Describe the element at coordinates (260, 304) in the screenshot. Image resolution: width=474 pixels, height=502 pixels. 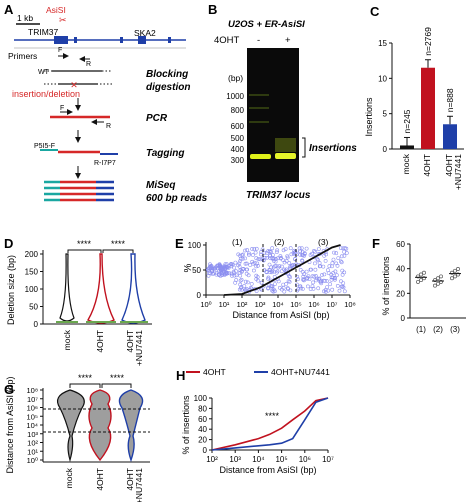
I see `x-tick-label: 10³` at that location.